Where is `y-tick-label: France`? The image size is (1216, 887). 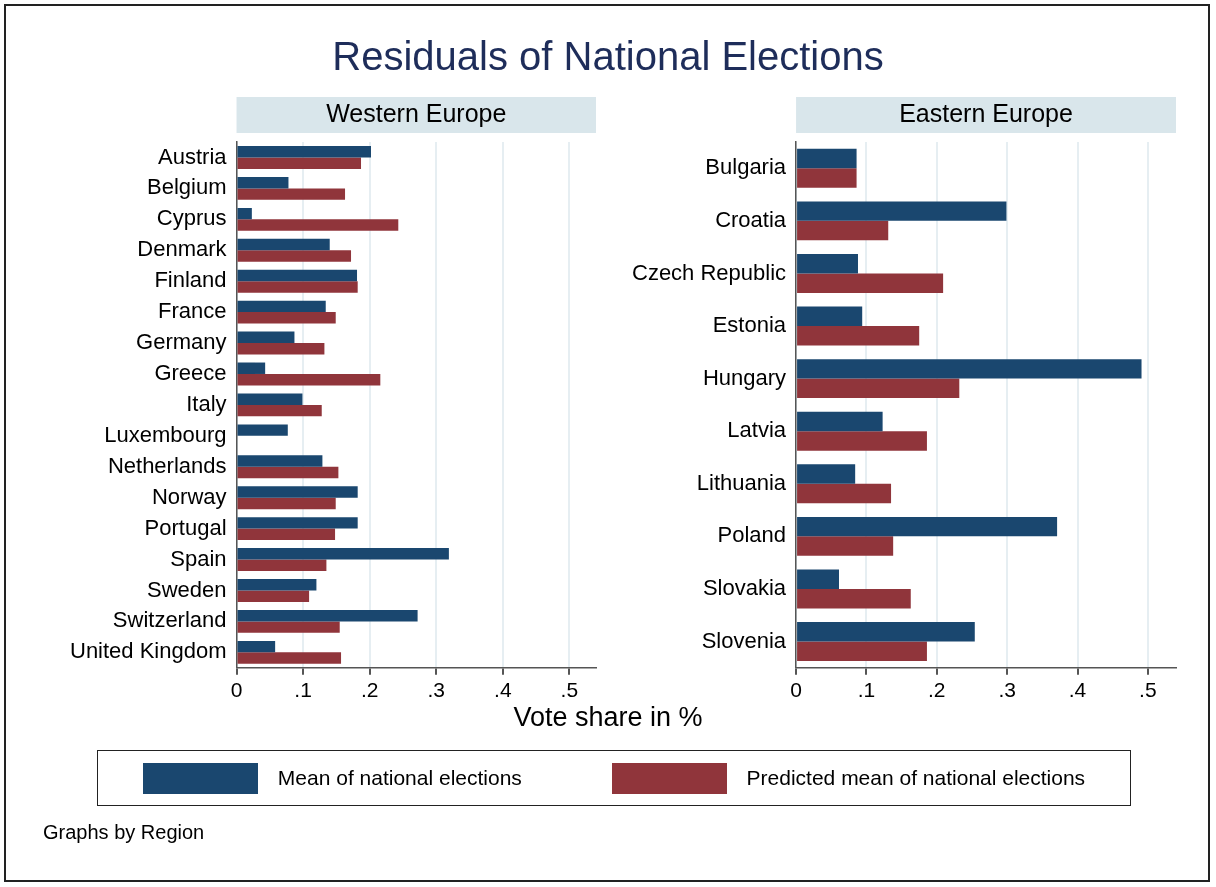 y-tick-label: France is located at coordinates (192, 311).